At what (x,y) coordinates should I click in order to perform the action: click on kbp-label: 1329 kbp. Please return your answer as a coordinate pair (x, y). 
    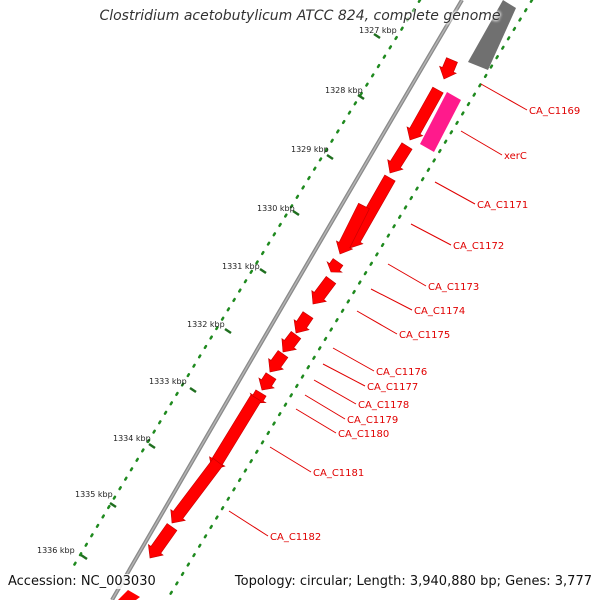
    Looking at the image, I should click on (310, 149).